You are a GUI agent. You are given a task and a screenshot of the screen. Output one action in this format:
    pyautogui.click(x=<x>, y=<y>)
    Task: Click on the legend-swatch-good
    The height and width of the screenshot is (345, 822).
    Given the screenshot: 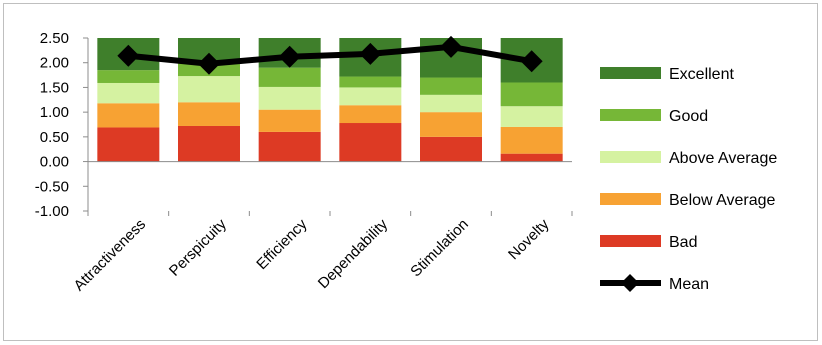 What is the action you would take?
    pyautogui.click(x=630, y=115)
    